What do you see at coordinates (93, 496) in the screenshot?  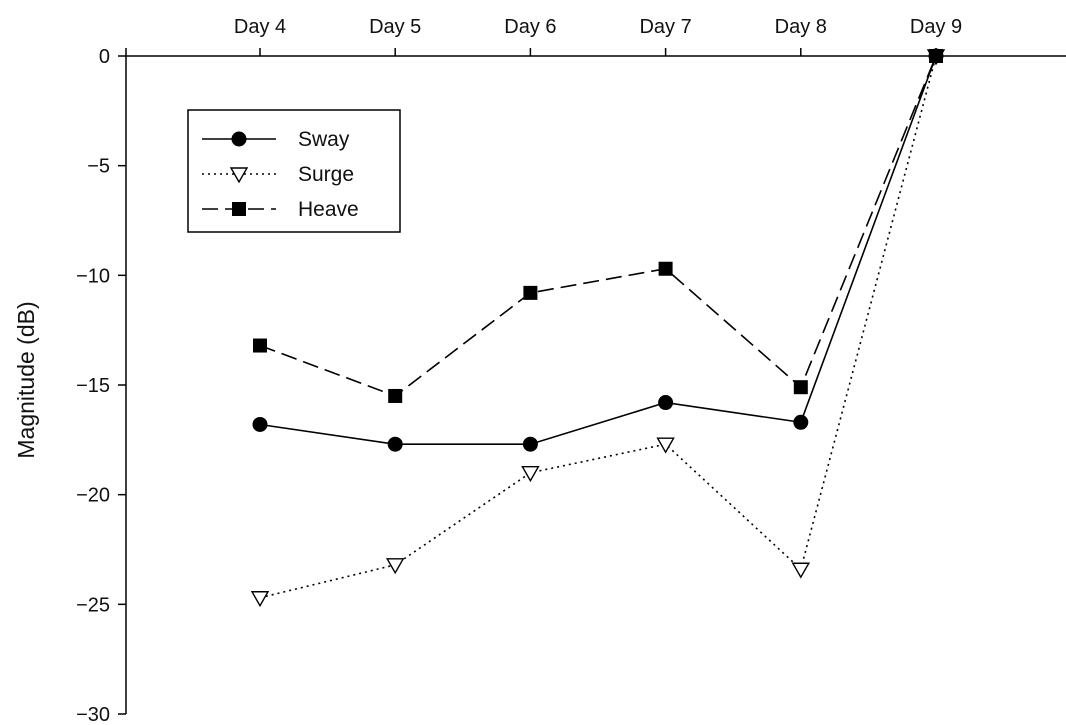 I see `y-tick-label: −20` at bounding box center [93, 496].